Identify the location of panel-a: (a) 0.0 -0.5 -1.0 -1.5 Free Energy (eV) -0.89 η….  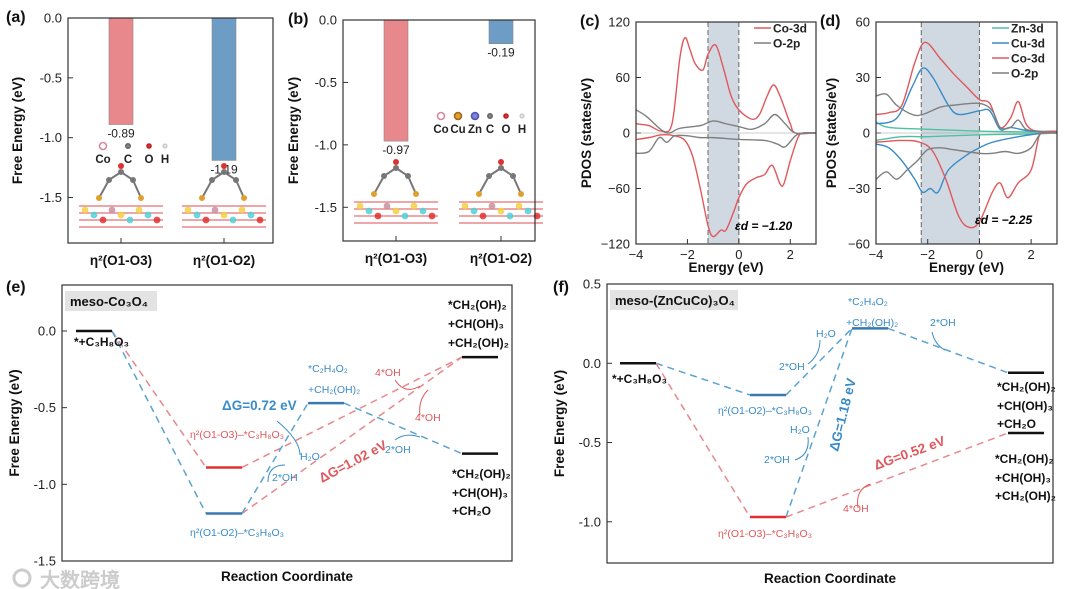
(140, 138).